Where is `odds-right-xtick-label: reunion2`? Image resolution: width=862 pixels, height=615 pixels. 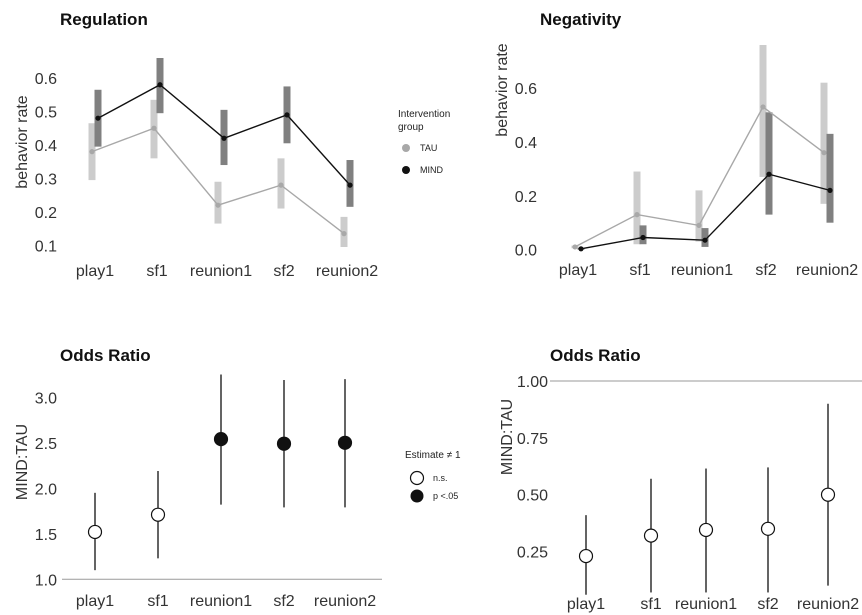
odds-right-xtick-label: reunion2 is located at coordinates (828, 604).